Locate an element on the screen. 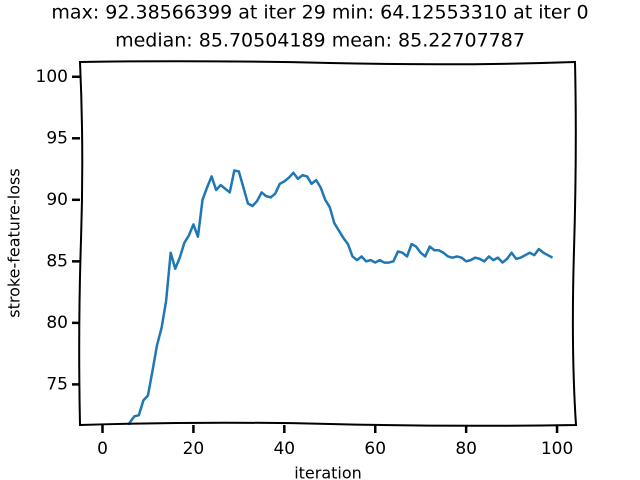 This screenshot has width=640, height=480. y-tick-label: 95 is located at coordinates (57, 138).